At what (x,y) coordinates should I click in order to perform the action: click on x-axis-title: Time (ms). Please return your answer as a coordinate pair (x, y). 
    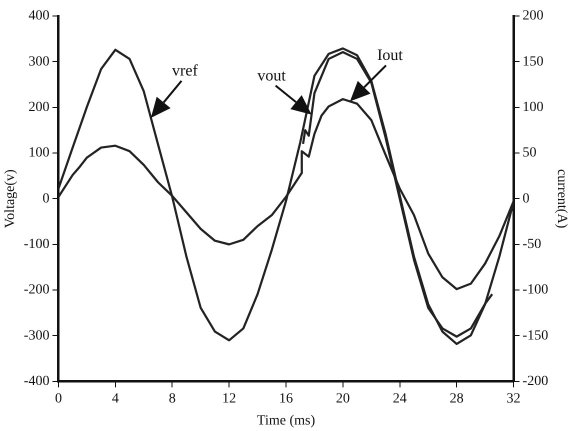
    Looking at the image, I should click on (286, 420).